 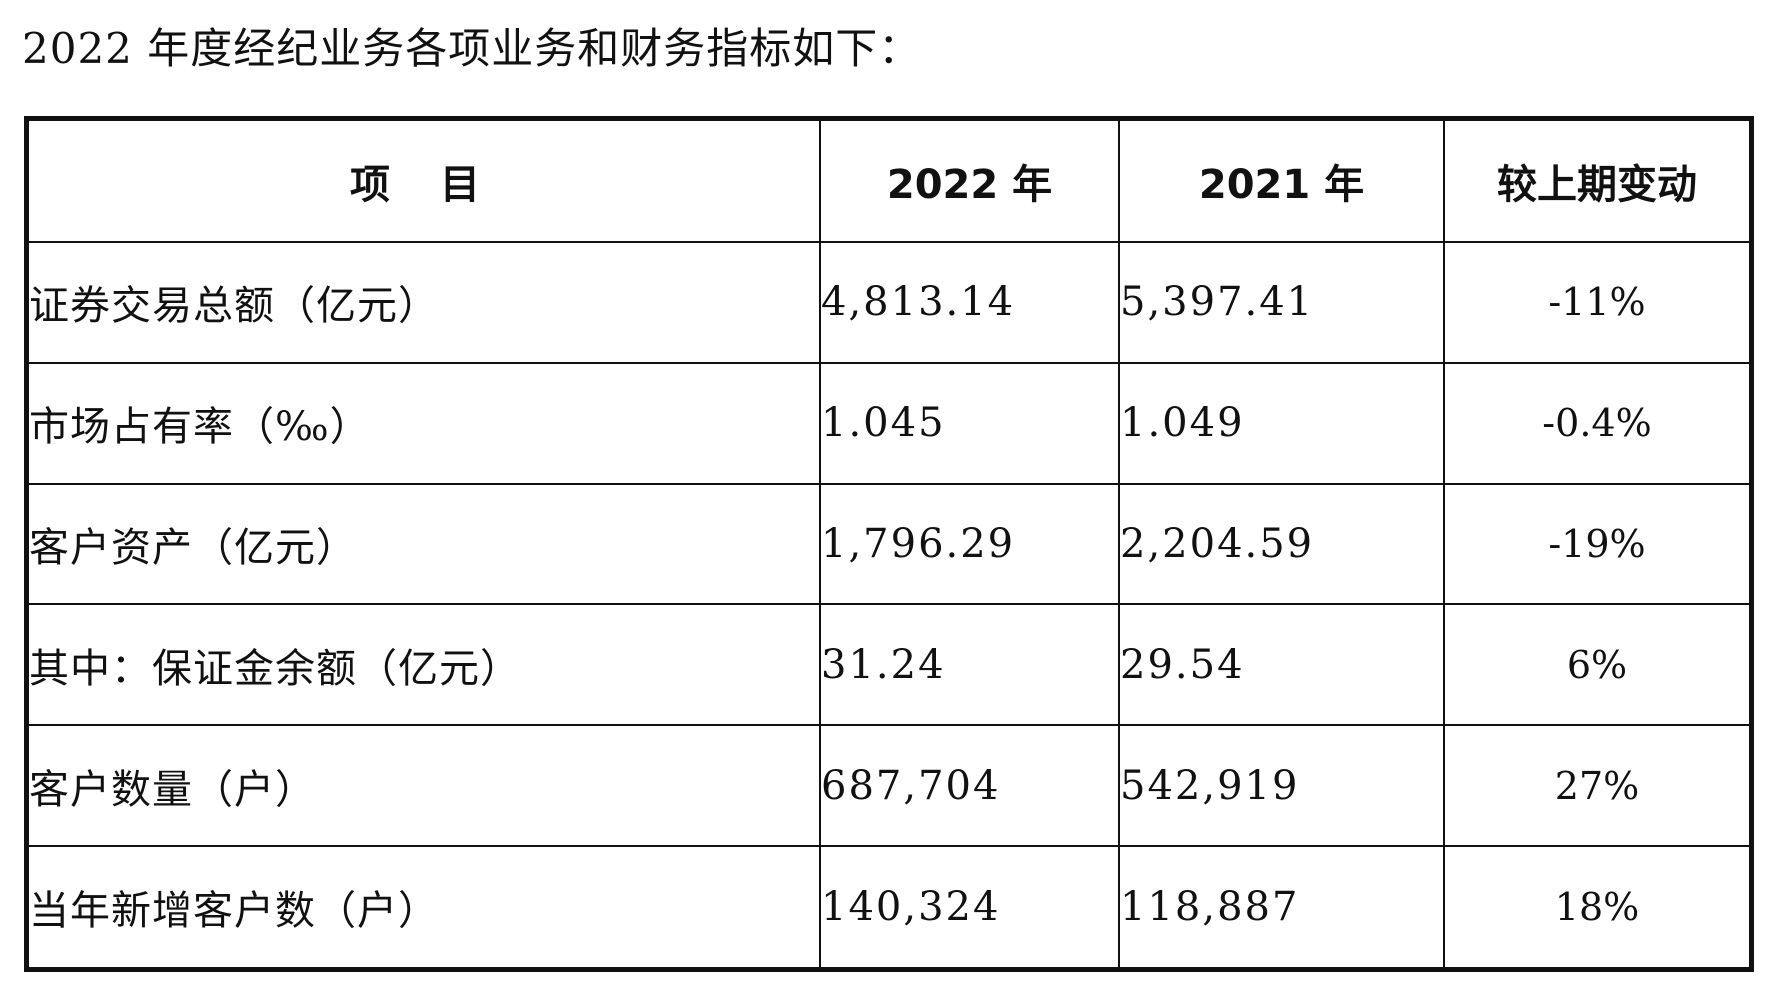 I want to click on intro-text: 2022 年度经纪业务各项业务和财务指标如下：, so click(x=472, y=48).